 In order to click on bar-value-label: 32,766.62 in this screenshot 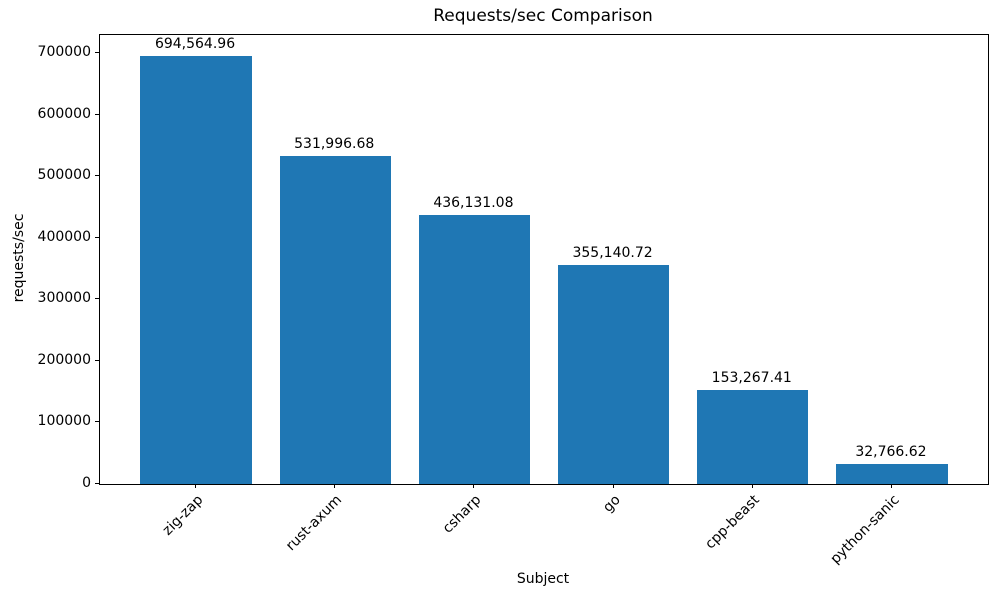, I will do `click(891, 451)`.